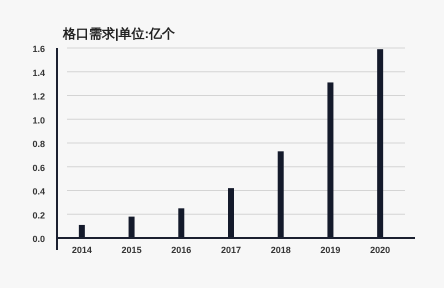 The height and width of the screenshot is (288, 444). Describe the element at coordinates (380, 250) in the screenshot. I see `x-tick-label: 2020` at that location.